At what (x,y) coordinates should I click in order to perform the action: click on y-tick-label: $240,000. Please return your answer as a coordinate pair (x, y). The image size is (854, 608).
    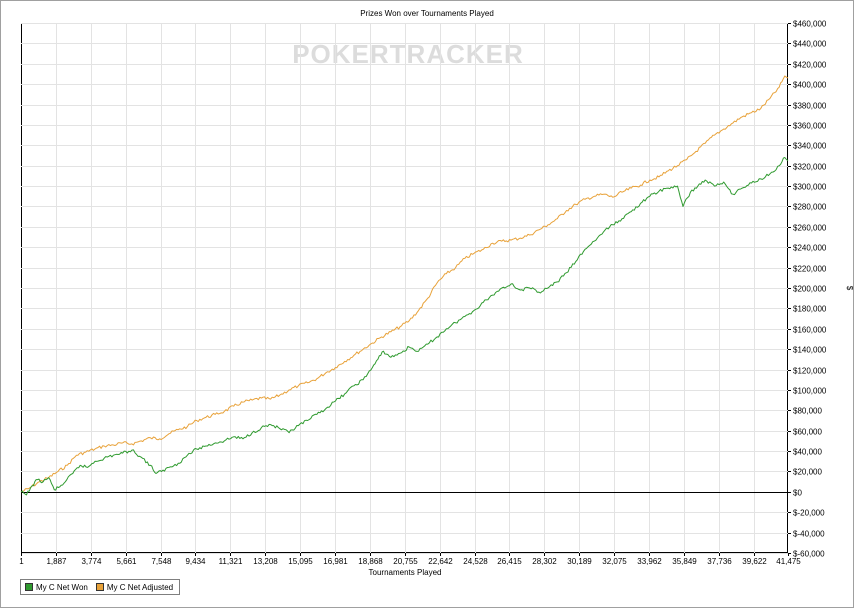
    Looking at the image, I should click on (810, 248).